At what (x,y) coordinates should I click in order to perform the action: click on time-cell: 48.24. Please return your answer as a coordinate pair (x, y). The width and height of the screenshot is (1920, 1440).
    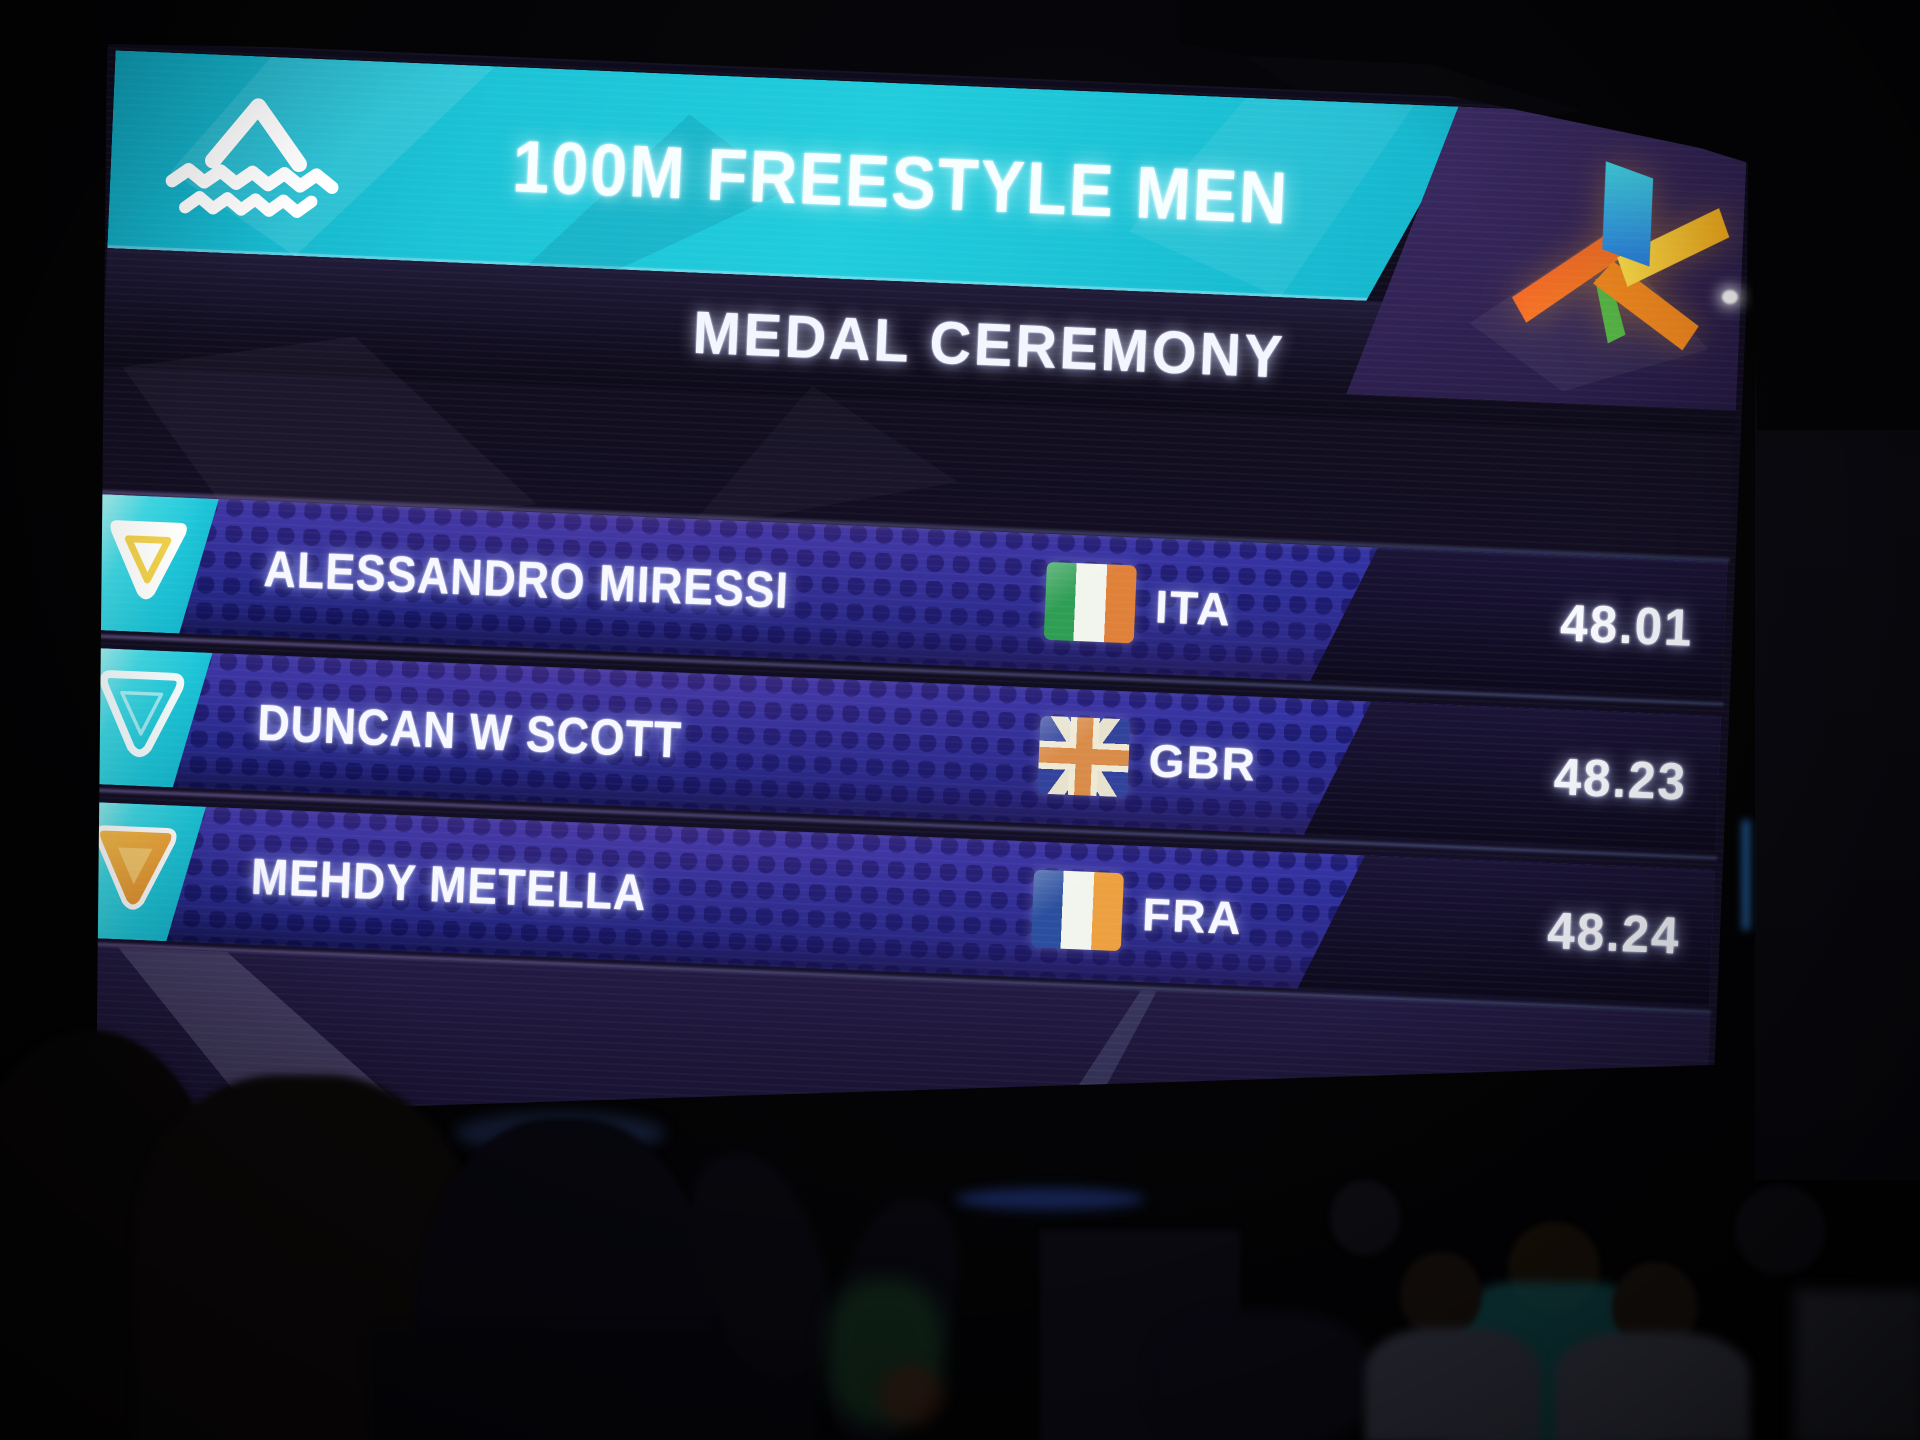
    Looking at the image, I should click on (1505, 929).